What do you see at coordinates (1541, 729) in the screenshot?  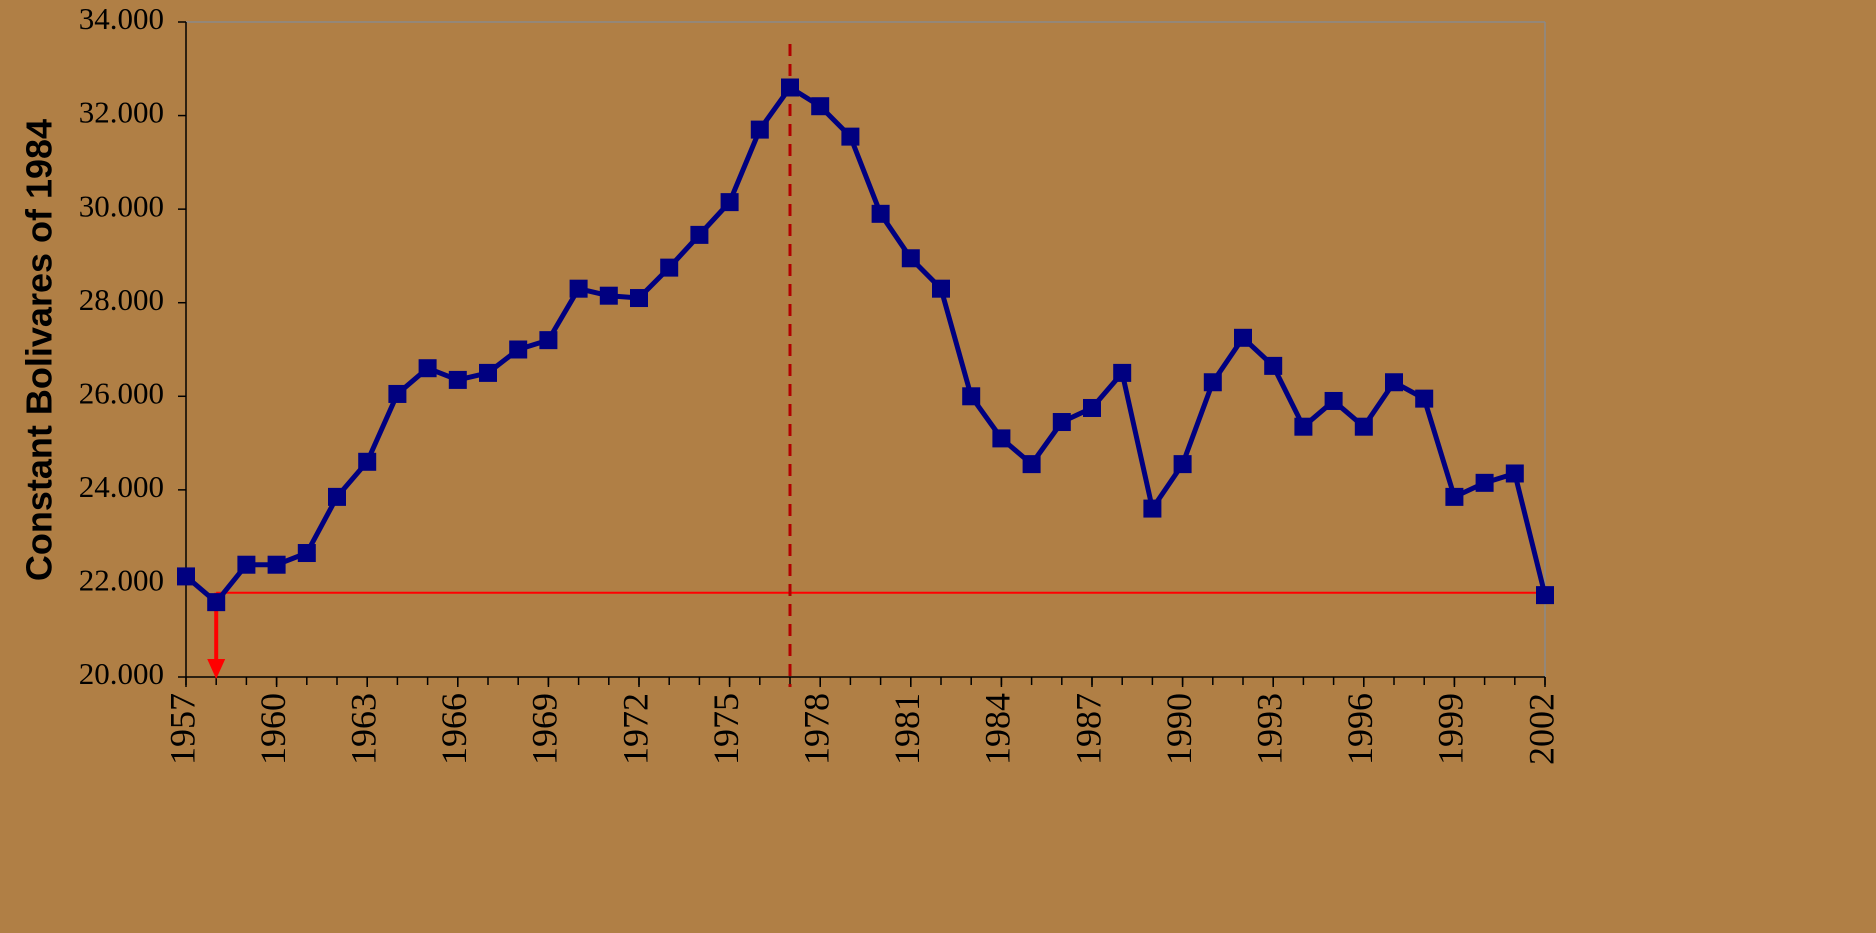 I see `x-tick-label: 2002` at bounding box center [1541, 729].